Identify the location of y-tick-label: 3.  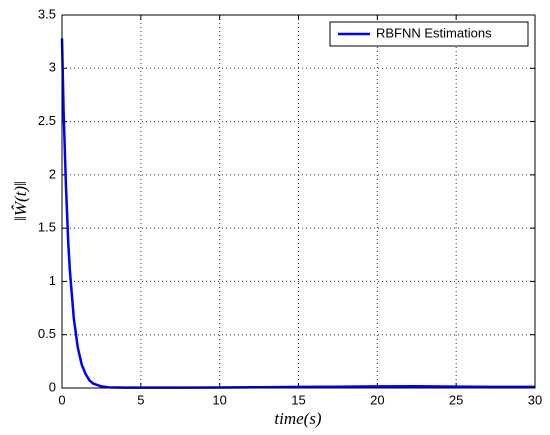
(52, 67).